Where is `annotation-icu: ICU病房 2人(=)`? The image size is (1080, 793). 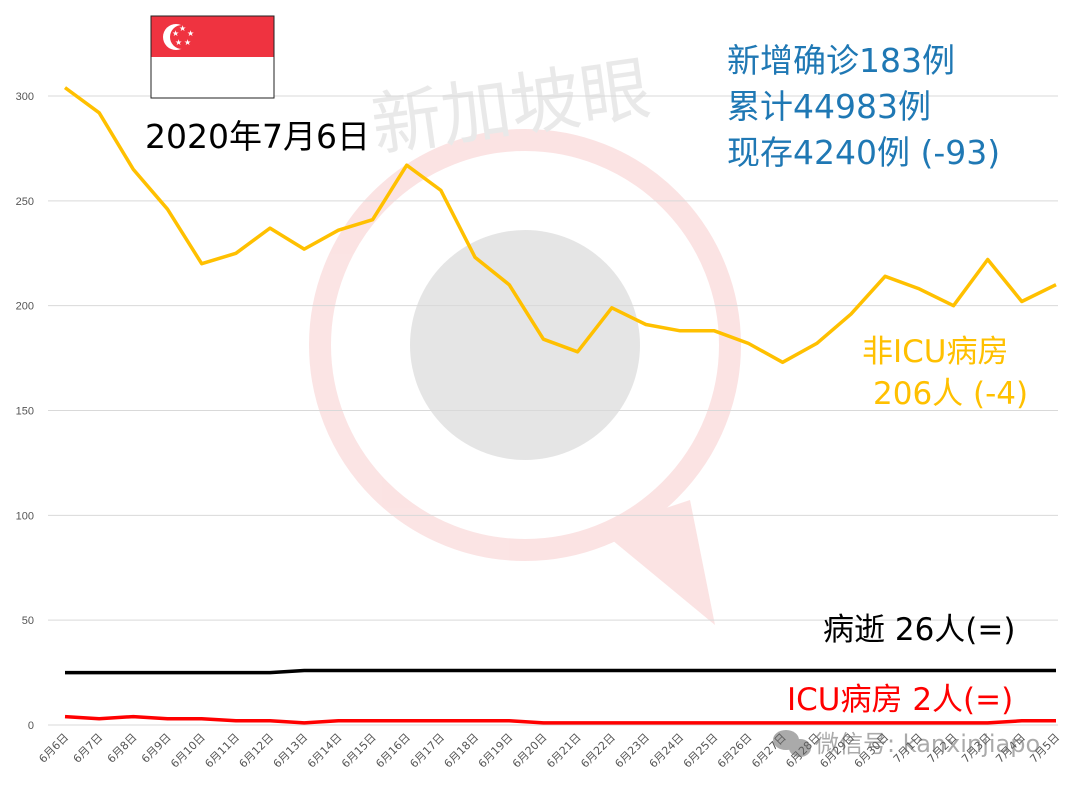 annotation-icu: ICU病房 2人(=) is located at coordinates (900, 700).